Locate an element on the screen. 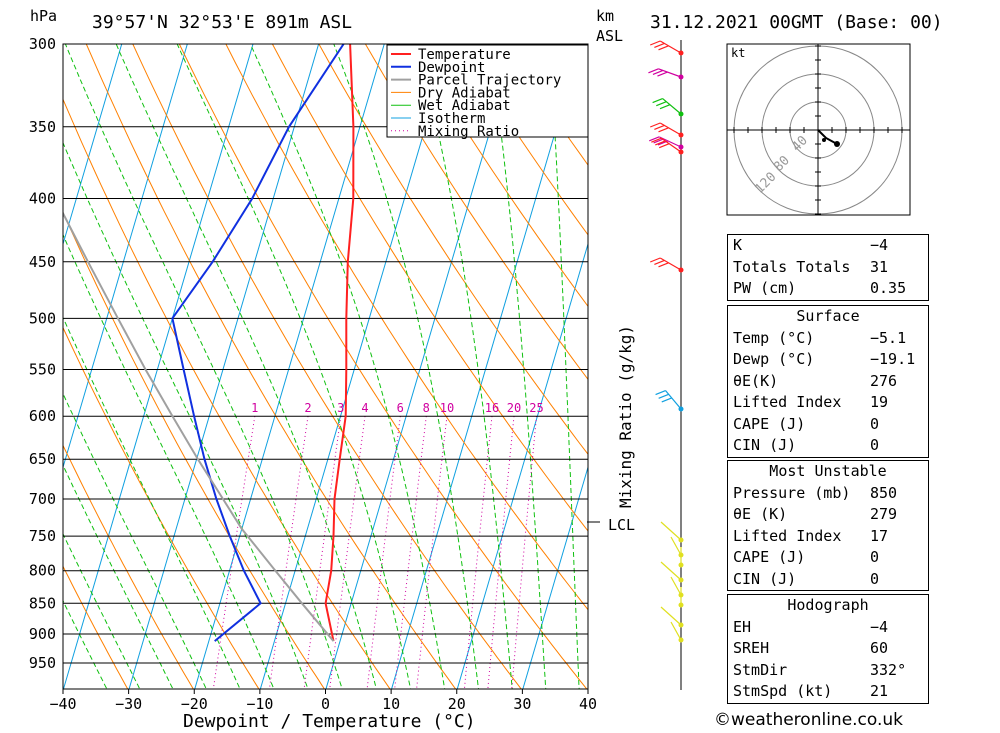 This screenshot has width=1000, height=733. surface-label: Temp (°C) is located at coordinates (774, 337).